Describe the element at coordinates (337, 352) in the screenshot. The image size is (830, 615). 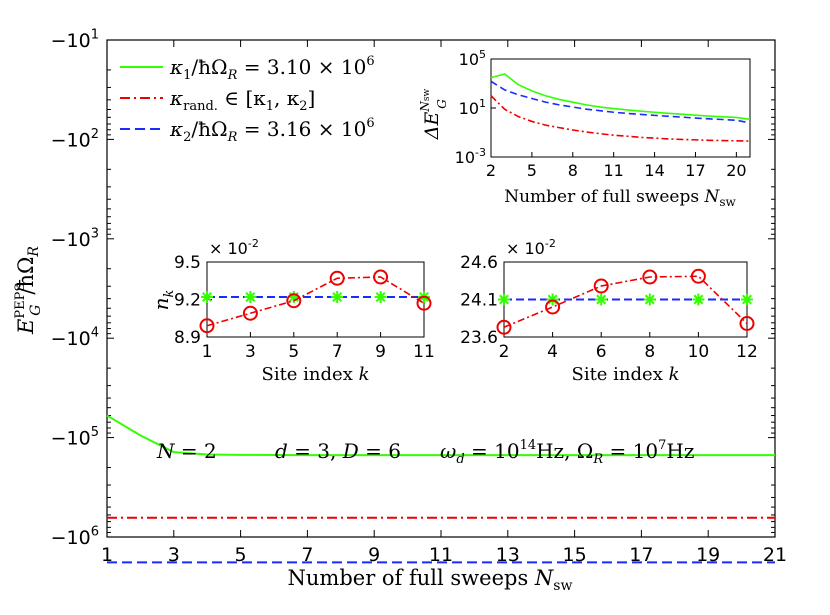
I see `inset-nk-x-tick-label-1: 7` at that location.